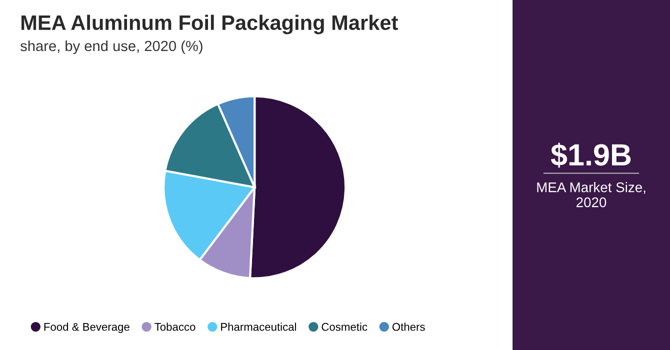 Image resolution: width=670 pixels, height=350 pixels. Describe the element at coordinates (408, 326) in the screenshot. I see `legend-label: Others` at that location.